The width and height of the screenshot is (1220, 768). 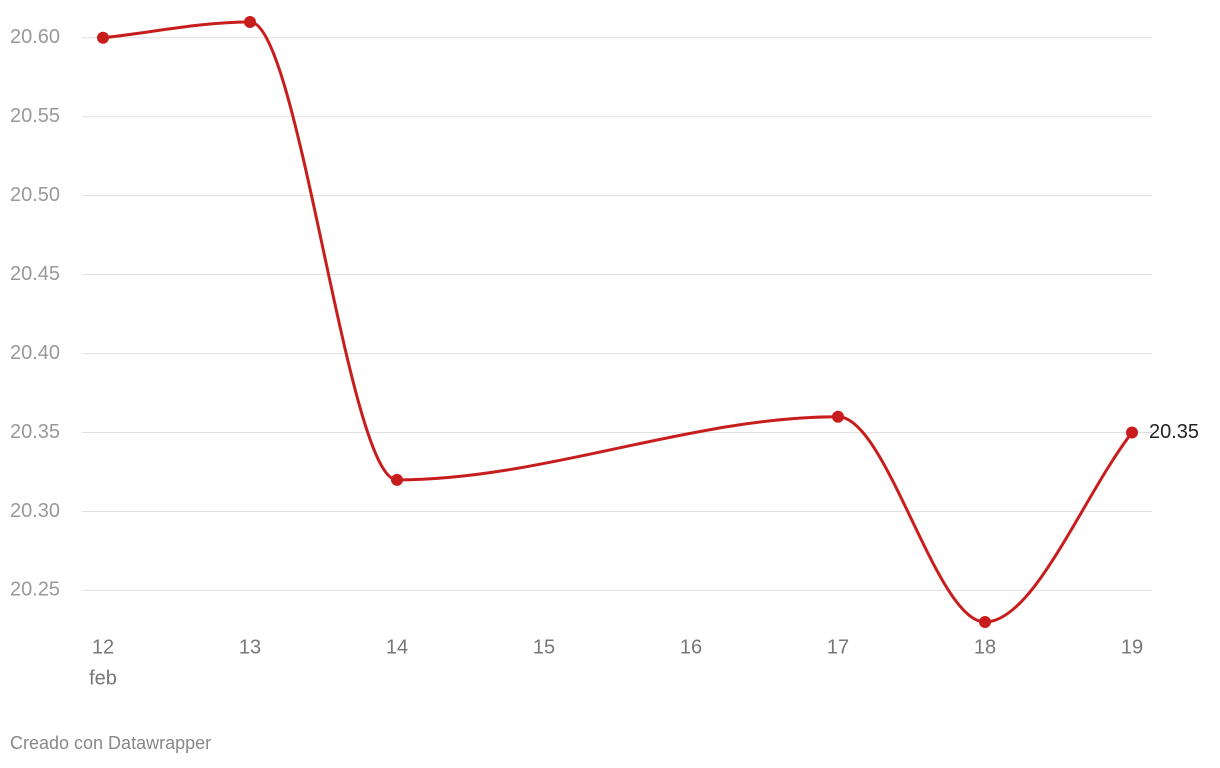 What do you see at coordinates (838, 647) in the screenshot?
I see `x-tick-label: 17` at bounding box center [838, 647].